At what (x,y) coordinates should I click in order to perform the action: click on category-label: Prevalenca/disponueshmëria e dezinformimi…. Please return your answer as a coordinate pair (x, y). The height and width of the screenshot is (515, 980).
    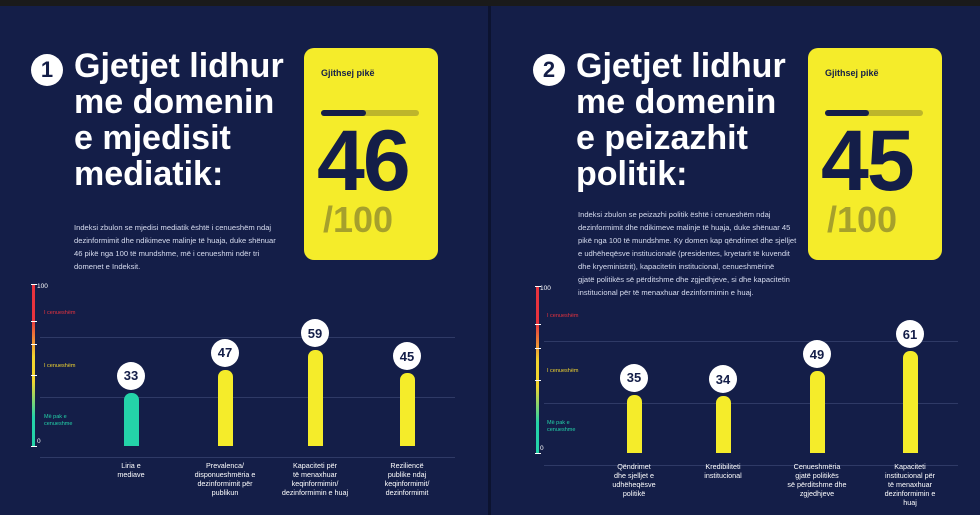
    Looking at the image, I should click on (225, 479).